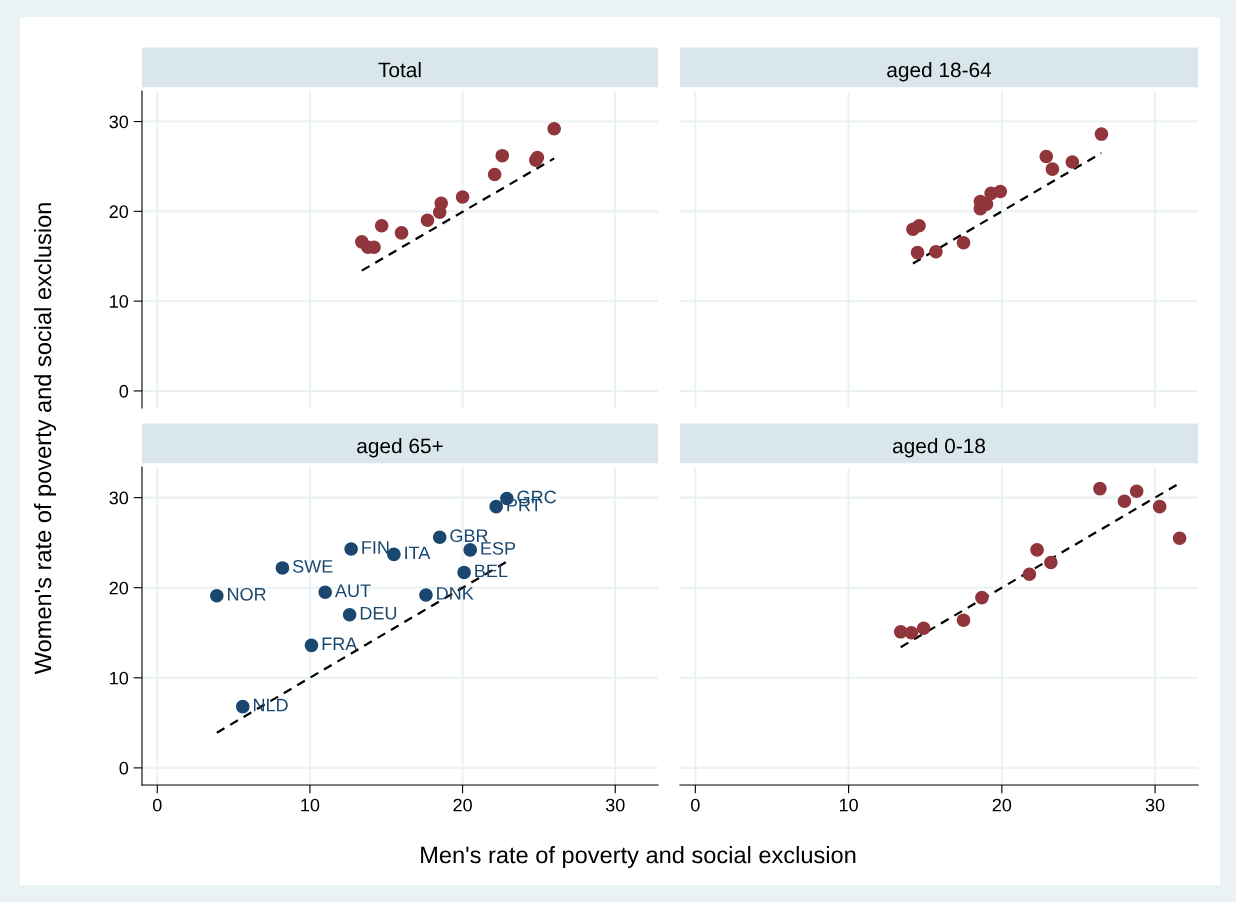 Image resolution: width=1236 pixels, height=902 pixels. I want to click on annotation: FRA, so click(340, 644).